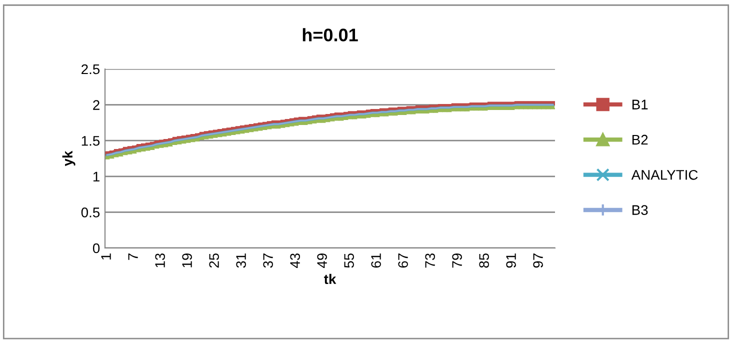  What do you see at coordinates (330, 279) in the screenshot?
I see `x-axis-title: tk` at bounding box center [330, 279].